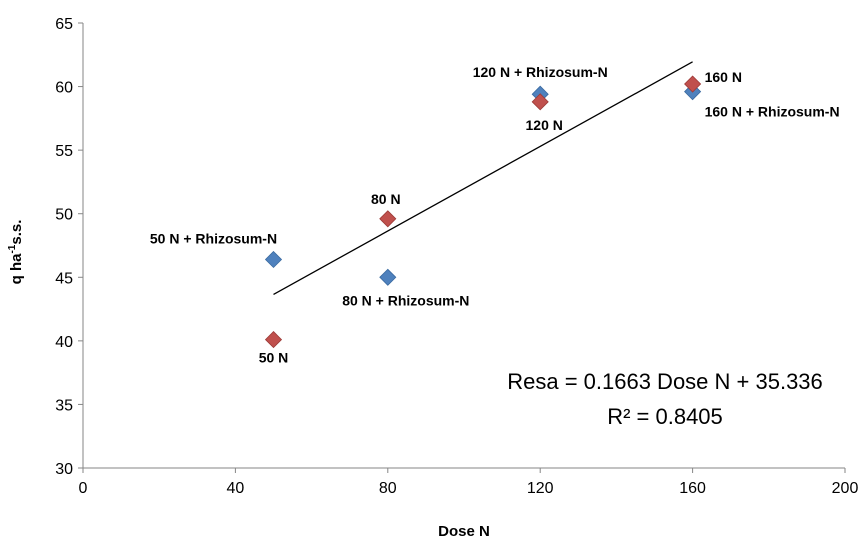  I want to click on y-tick-label: 30, so click(64, 469).